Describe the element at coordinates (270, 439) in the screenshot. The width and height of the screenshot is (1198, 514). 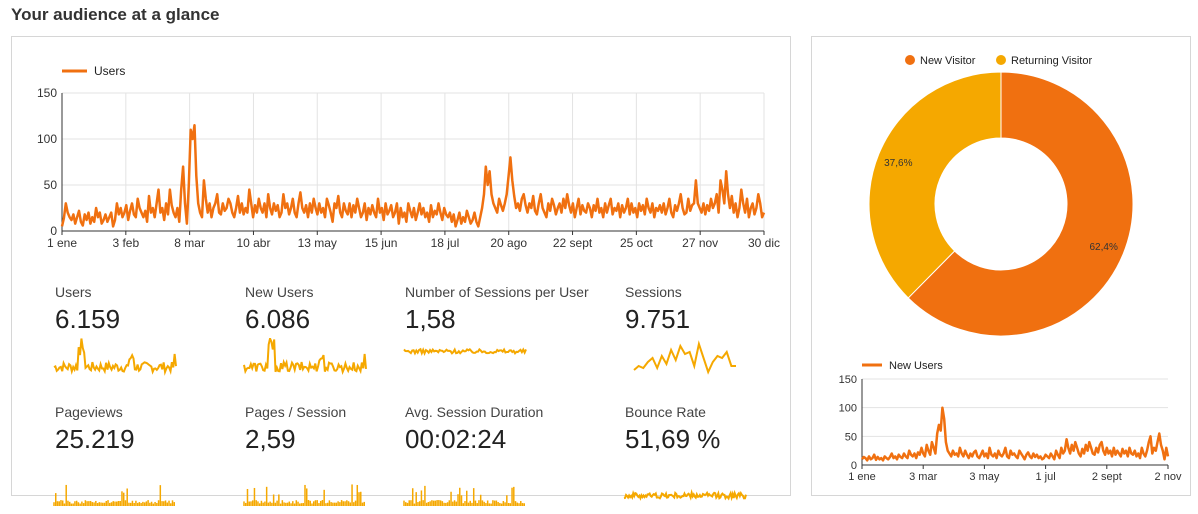
I see `metric-value: 2,59` at that location.